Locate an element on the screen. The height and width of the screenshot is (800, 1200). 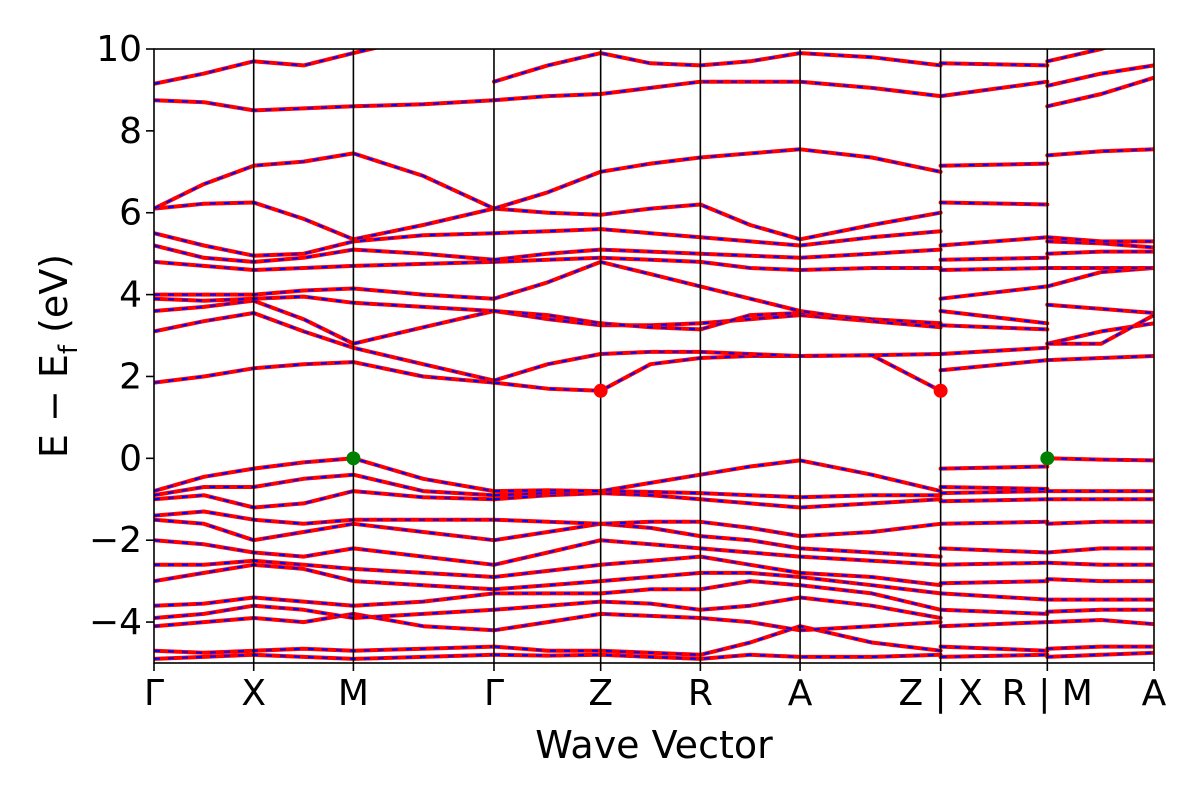
y-axis-label: E − Ef (eV) is located at coordinates (58, 356).